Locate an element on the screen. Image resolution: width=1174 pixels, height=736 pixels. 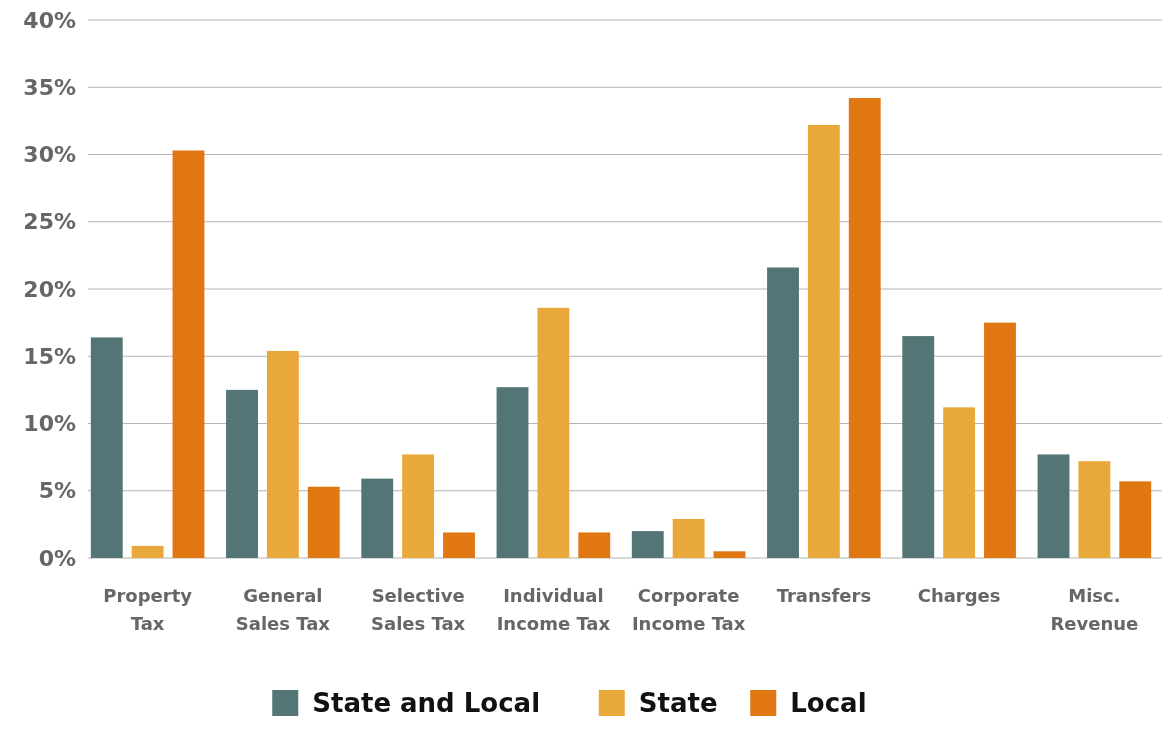
x-tick-label: Corporate Income Tax is located at coordinates (688, 609).